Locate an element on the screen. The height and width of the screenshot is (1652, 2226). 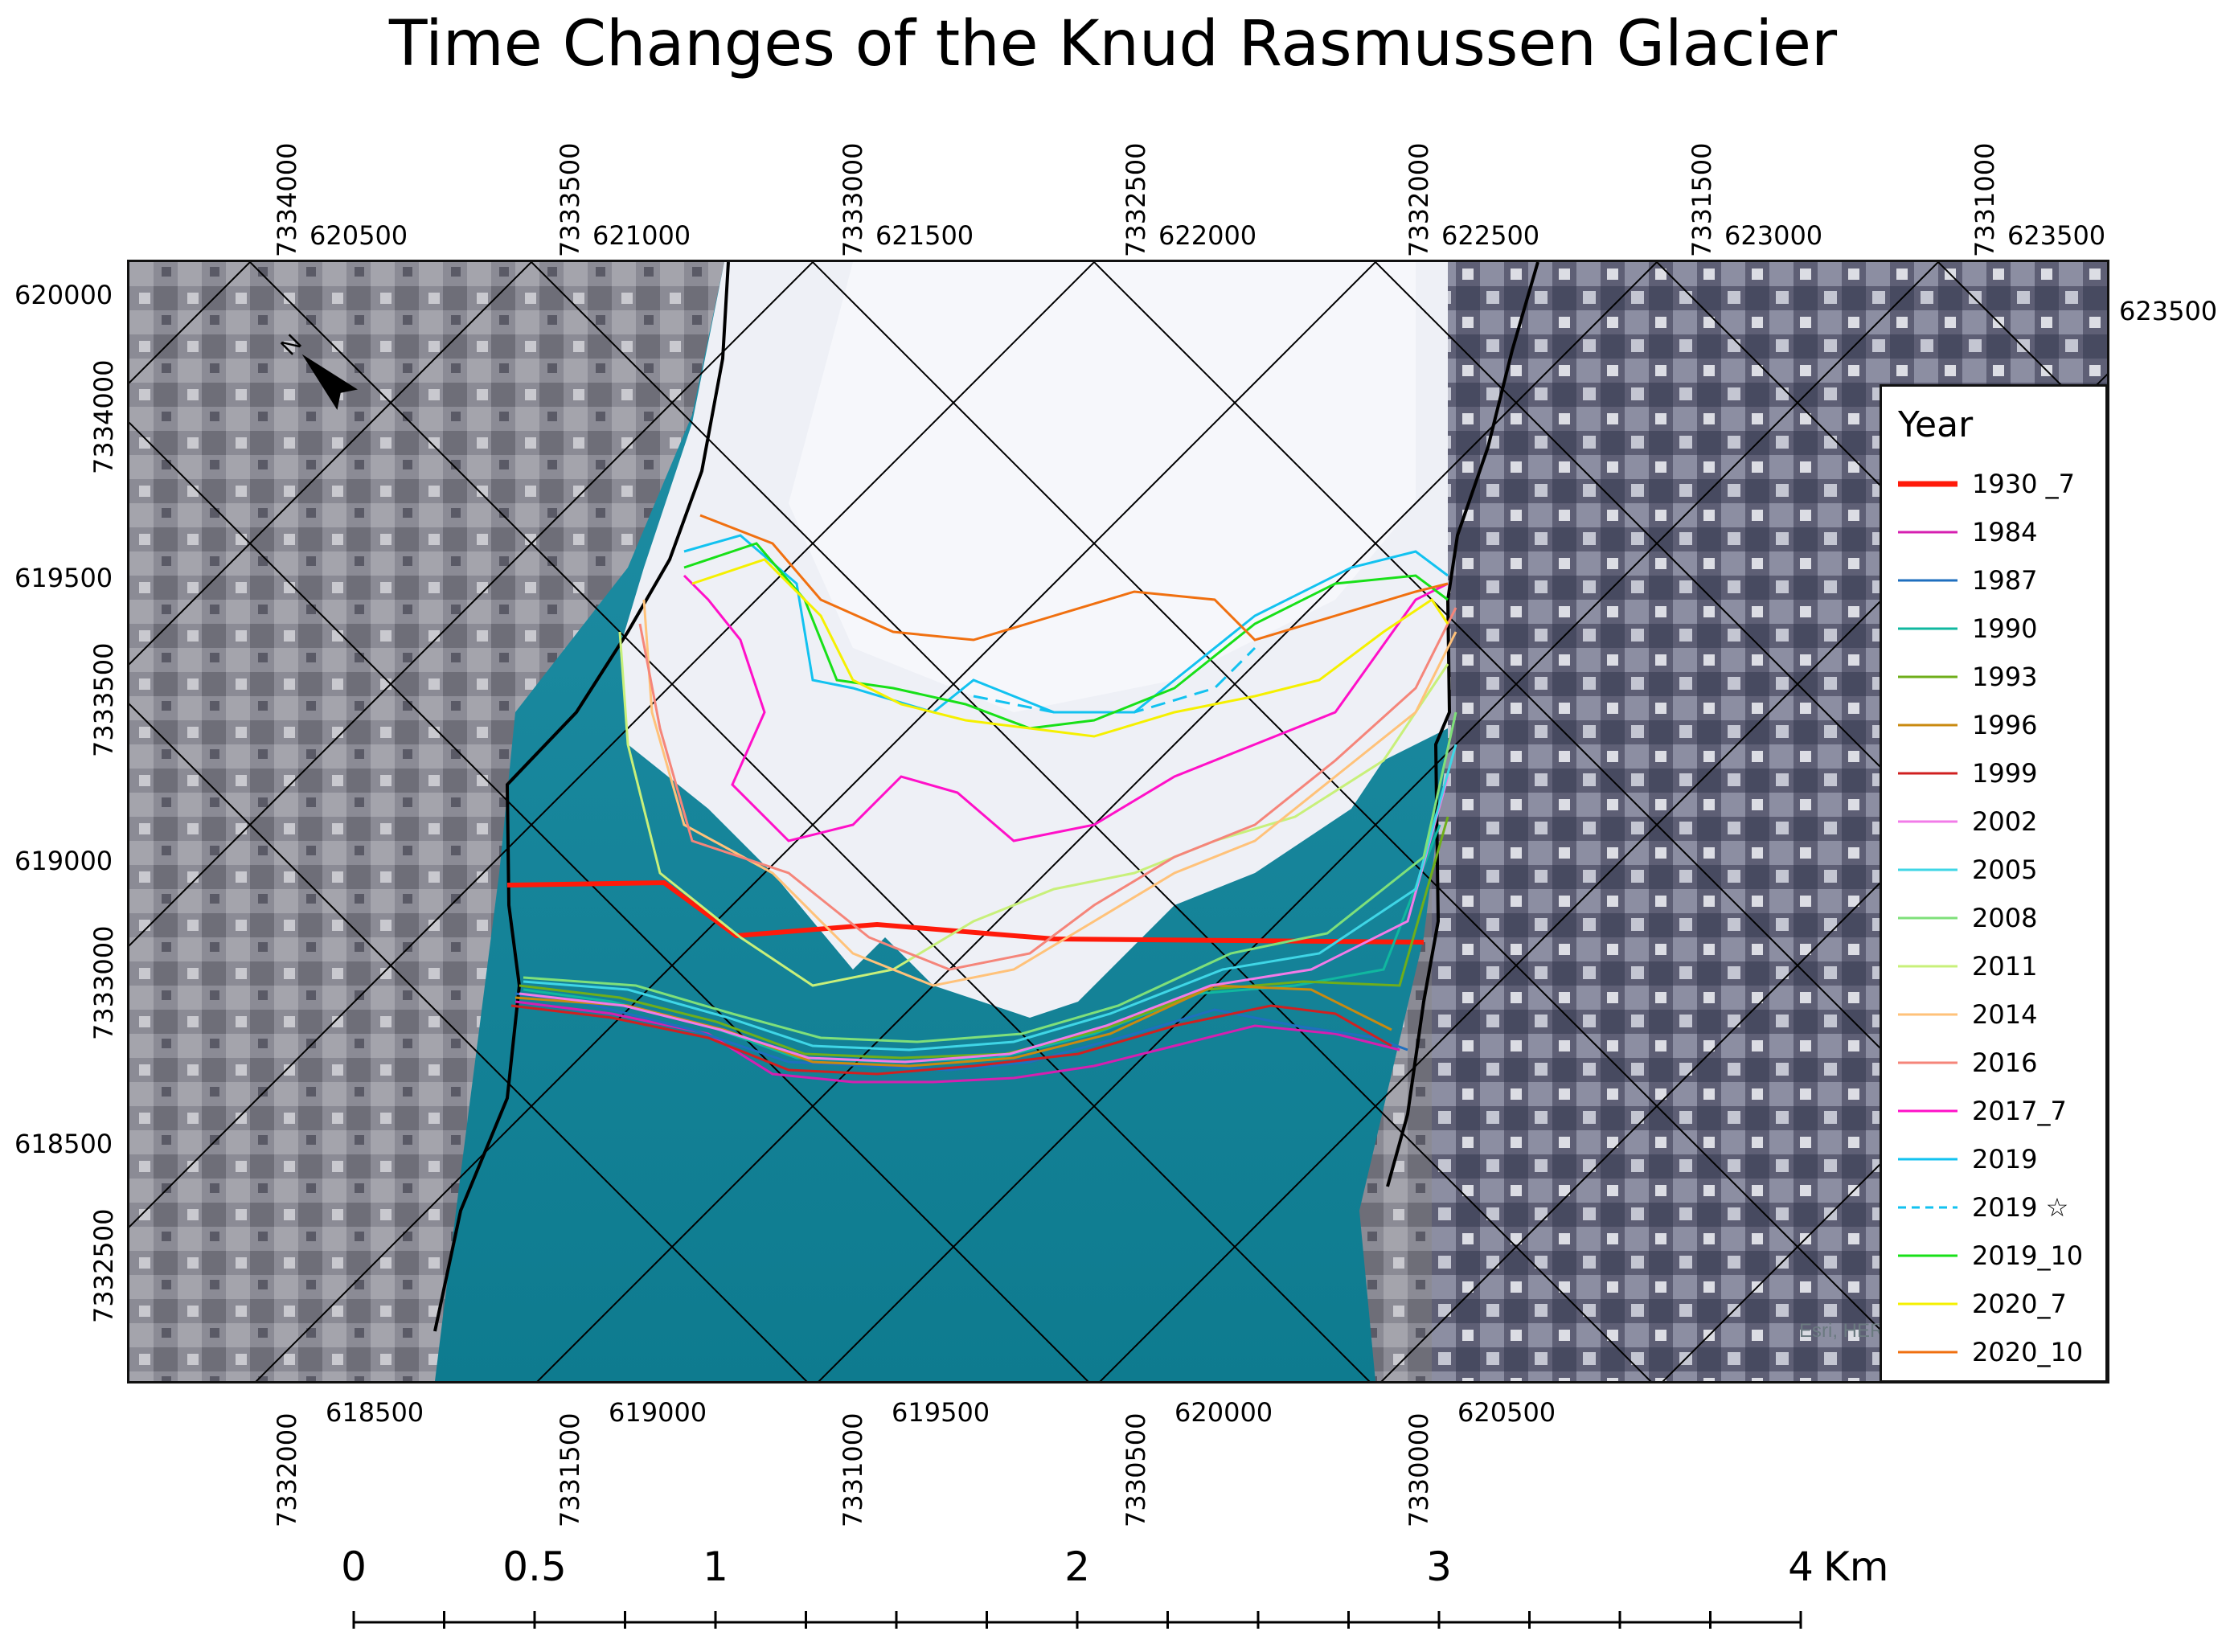
front-1999 is located at coordinates (951, 1040).